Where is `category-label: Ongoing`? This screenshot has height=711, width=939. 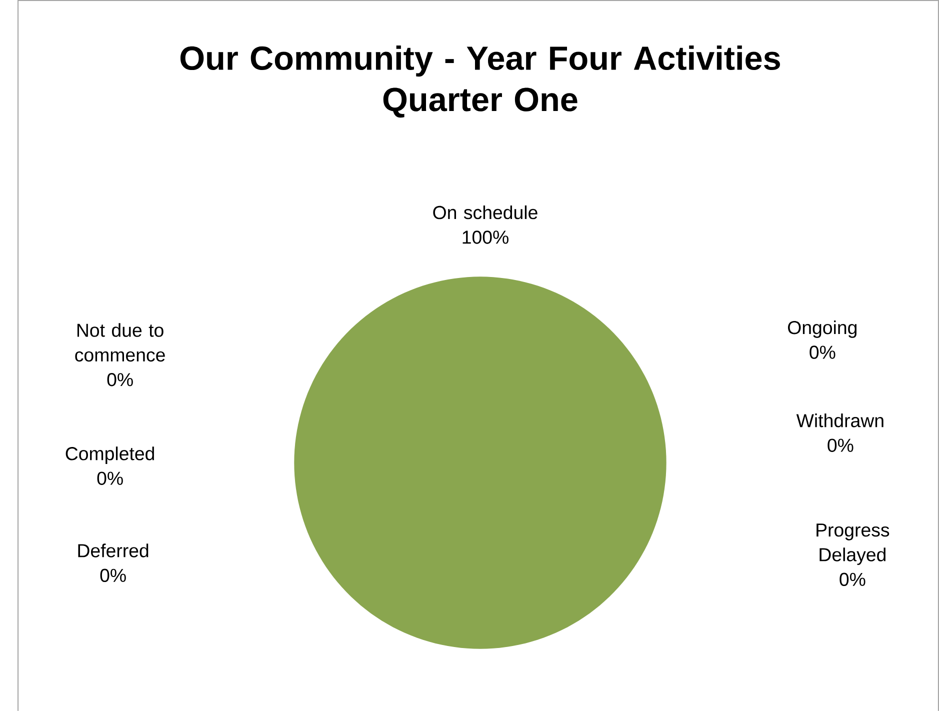
category-label: Ongoing is located at coordinates (822, 329).